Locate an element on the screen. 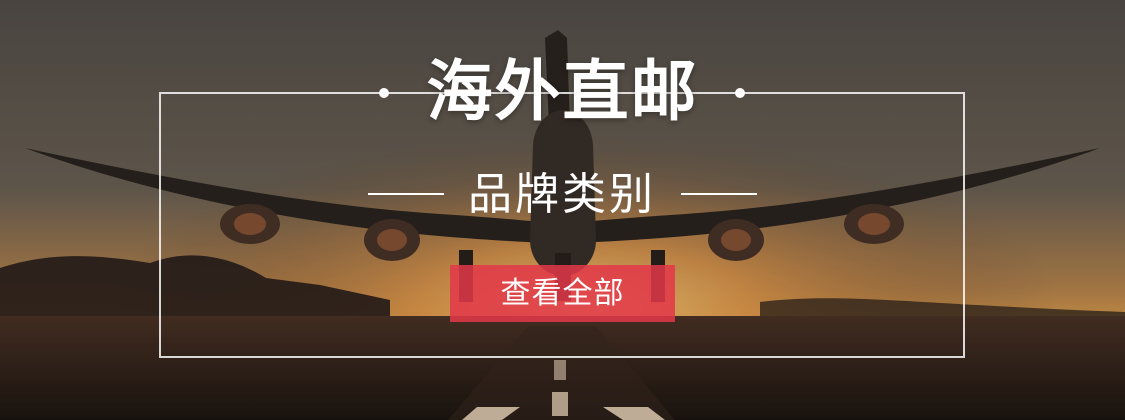  title-right-dot is located at coordinates (740, 93).